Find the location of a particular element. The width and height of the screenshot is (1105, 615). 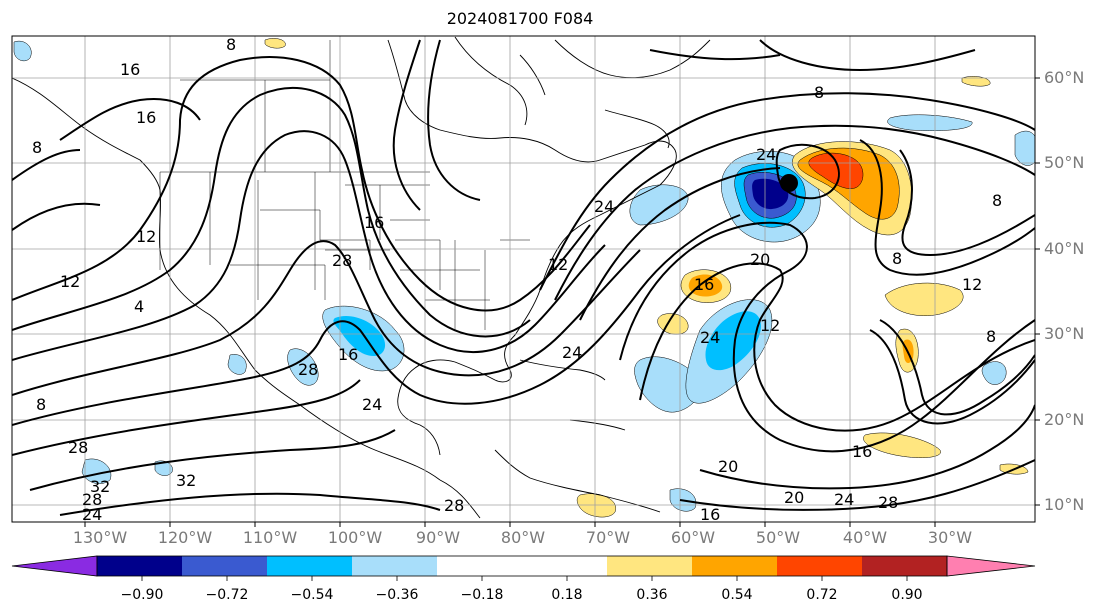

lat-label: 30°N is located at coordinates (1064, 333).